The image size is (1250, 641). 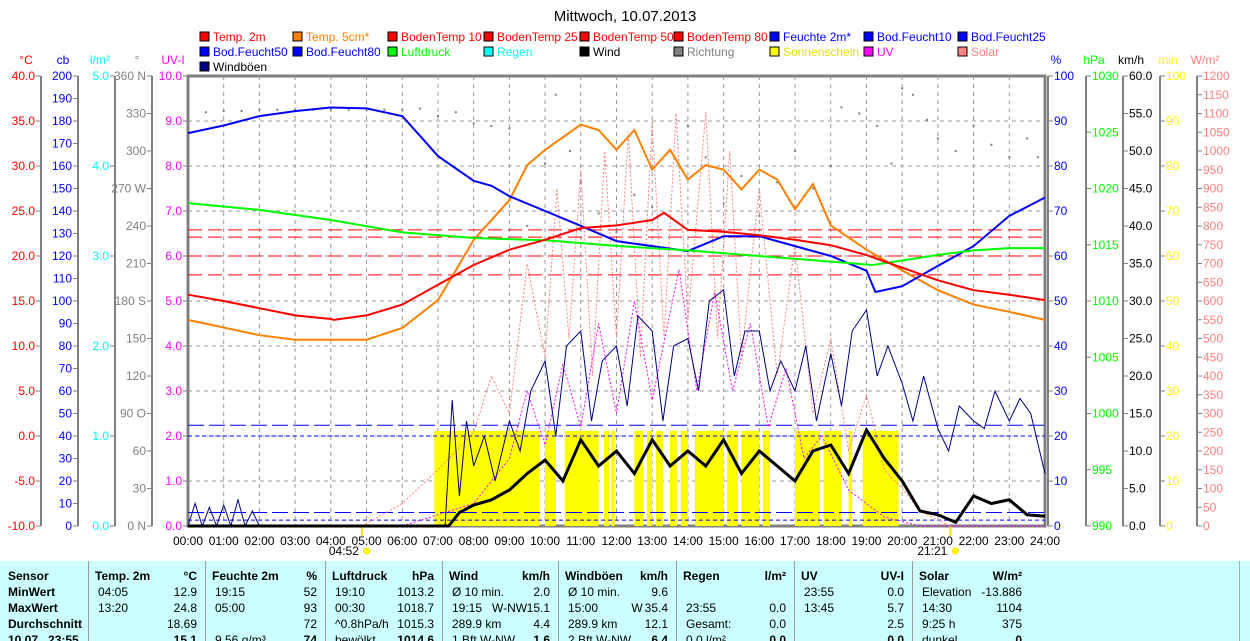 I want to click on axis-tick-label: 200, so click(x=62, y=76).